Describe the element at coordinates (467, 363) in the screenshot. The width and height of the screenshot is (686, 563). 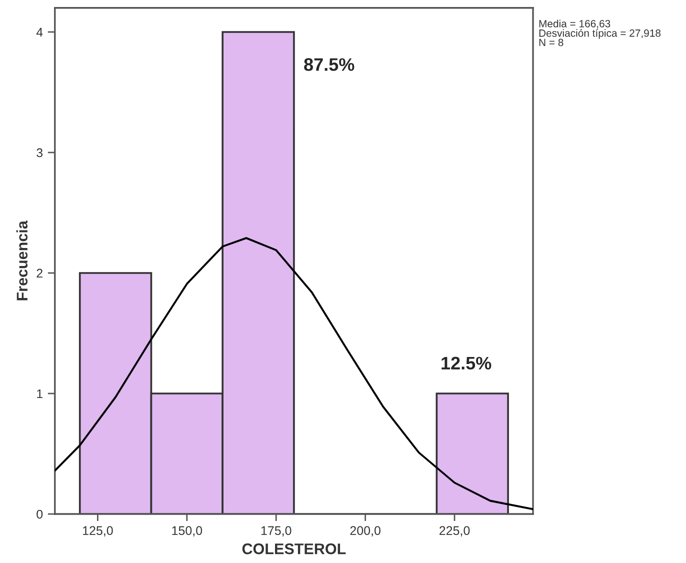
I see `annotation: 12.5%` at that location.